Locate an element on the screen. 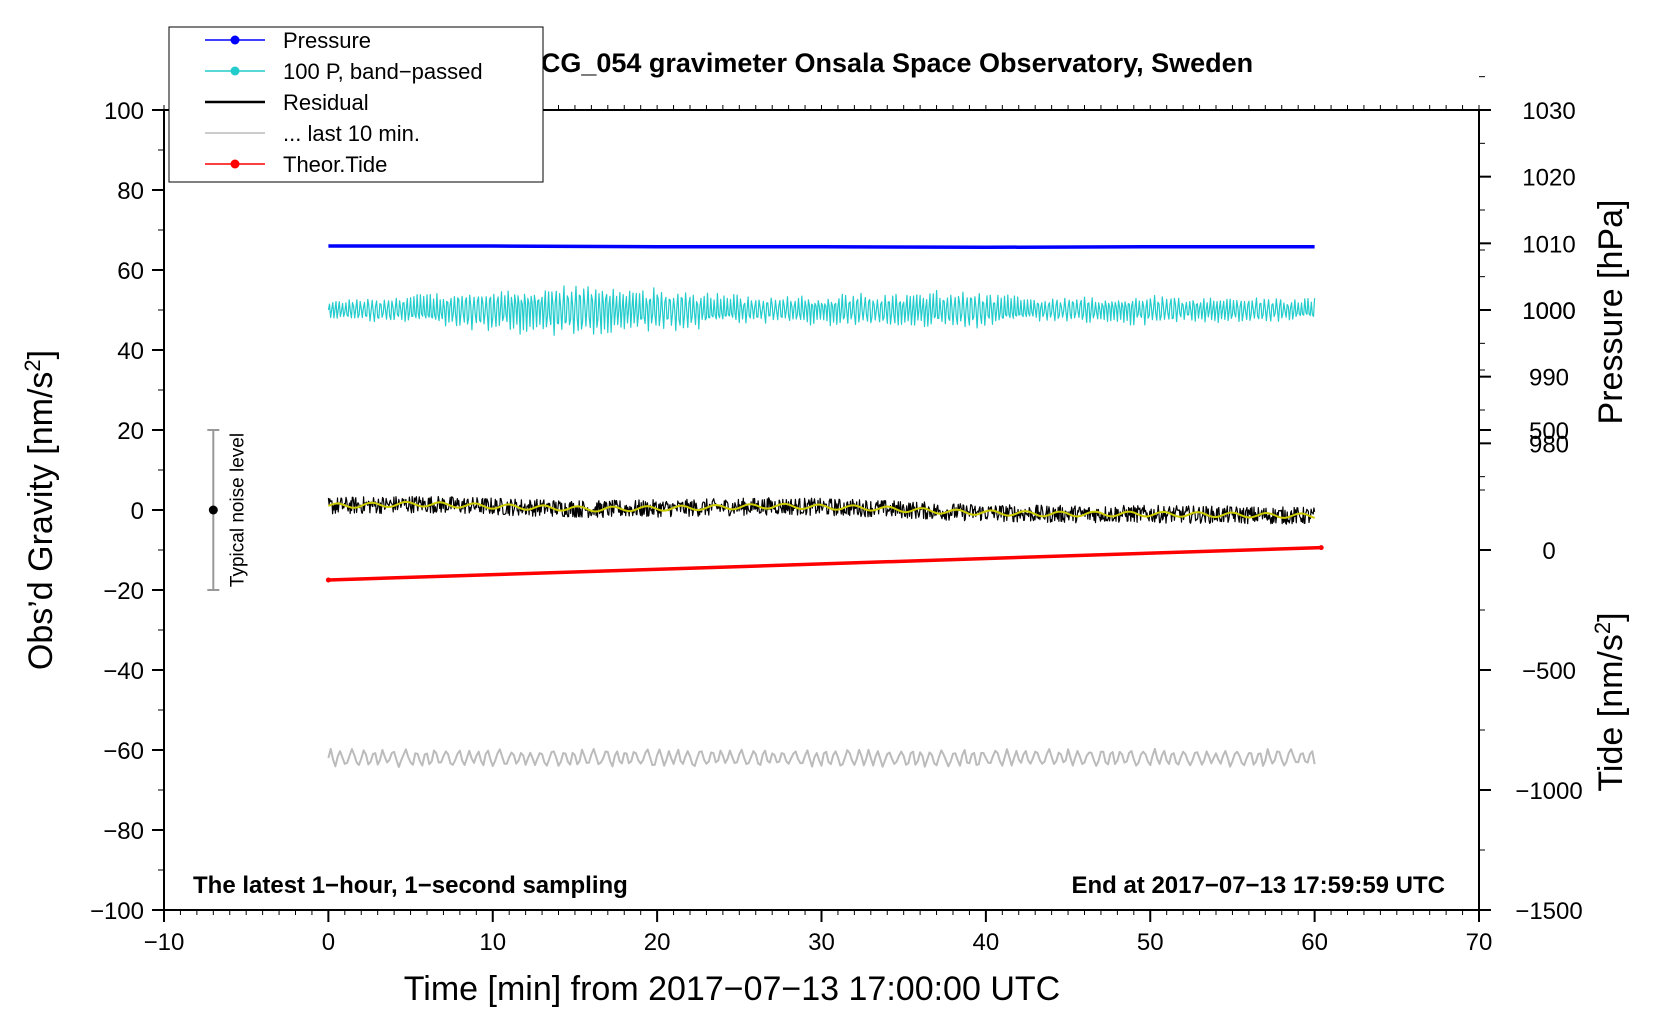 Image resolution: width=1660 pixels, height=1020 pixels. legend-label: Residual is located at coordinates (326, 102).